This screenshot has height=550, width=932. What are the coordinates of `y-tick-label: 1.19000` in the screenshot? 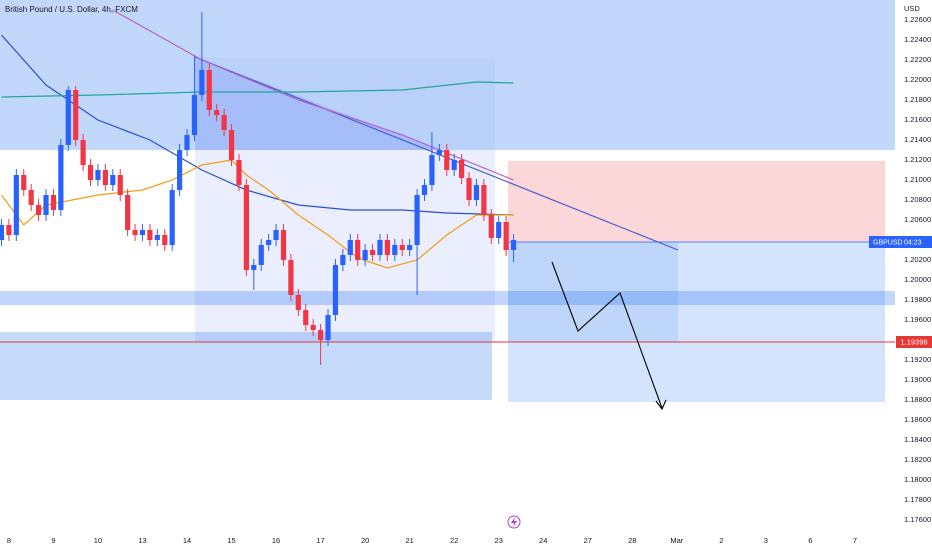 It's located at (917, 379).